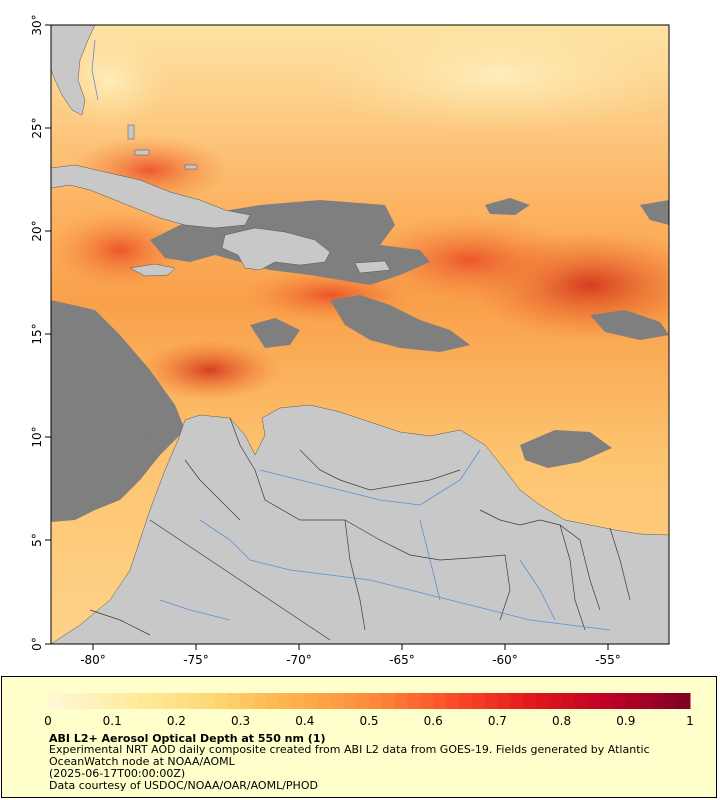  I want to click on colorbar-ticks: 0 0.1 0.2 0.3 0.4 0.5 0.6 0.7 0.8 0.9 1, so click(369, 721).